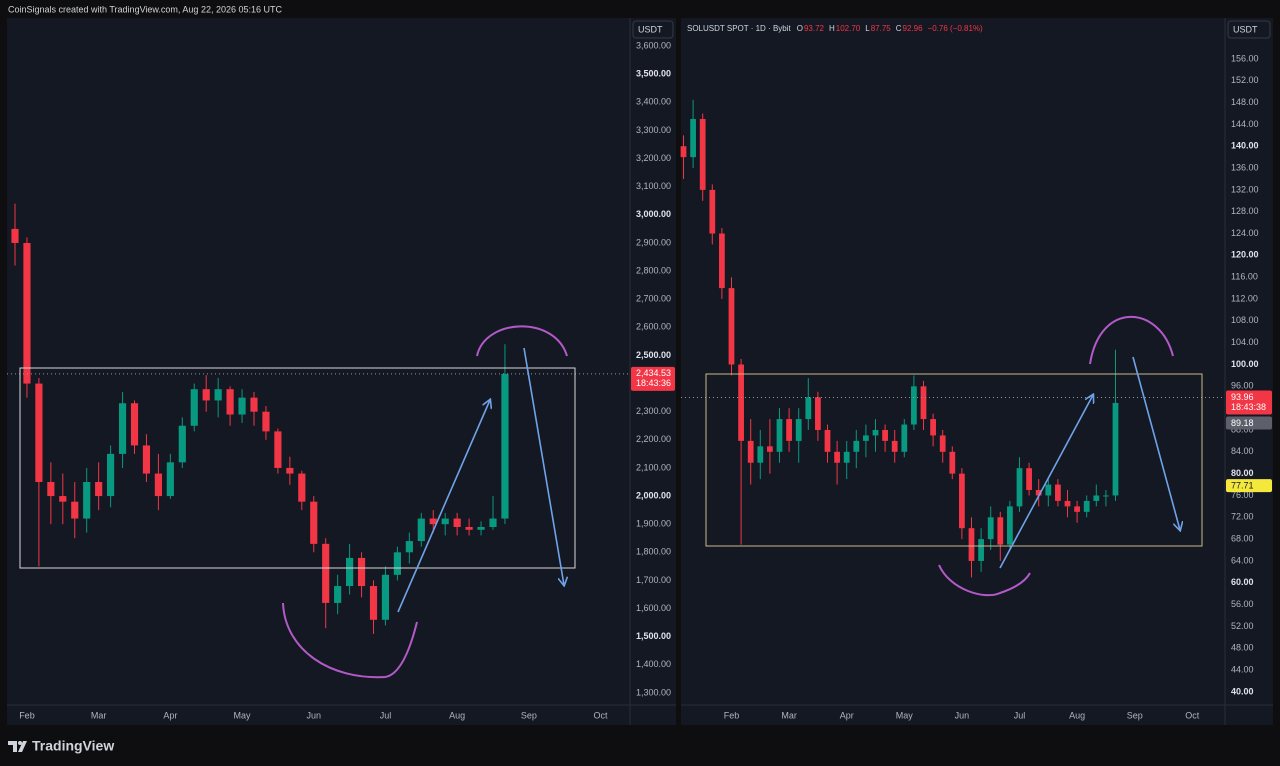  I want to click on y-tick-label: 72.00, so click(1242, 517).